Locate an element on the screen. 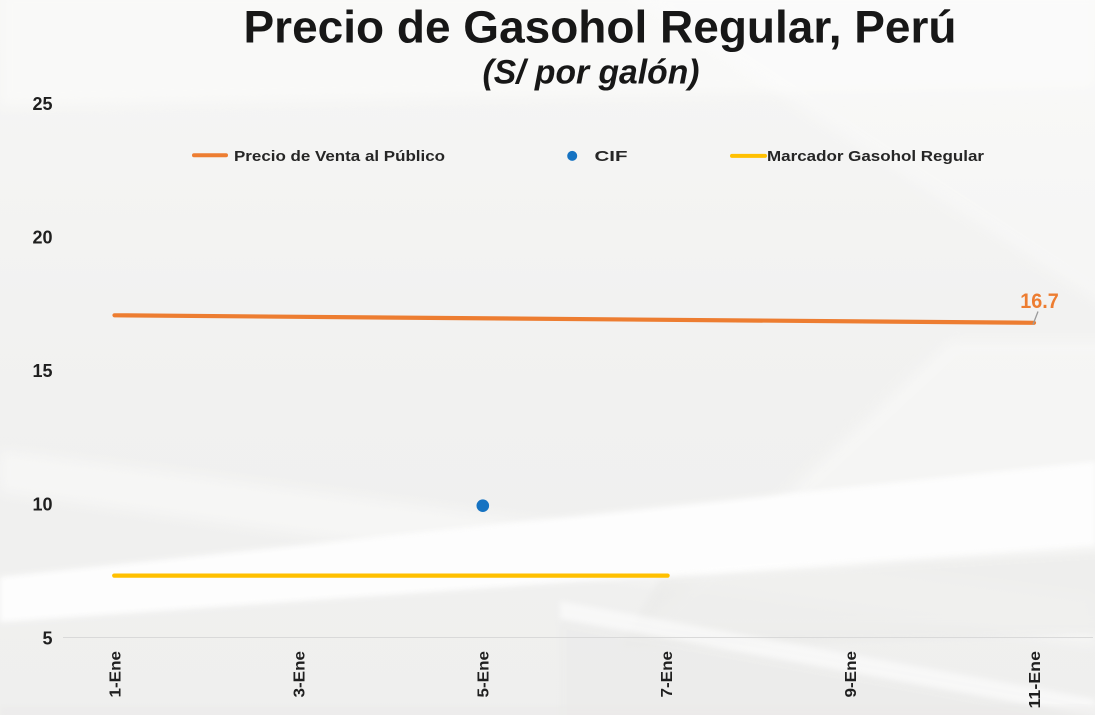 The image size is (1095, 715). svg-text: 9-Ene is located at coordinates (851, 674).